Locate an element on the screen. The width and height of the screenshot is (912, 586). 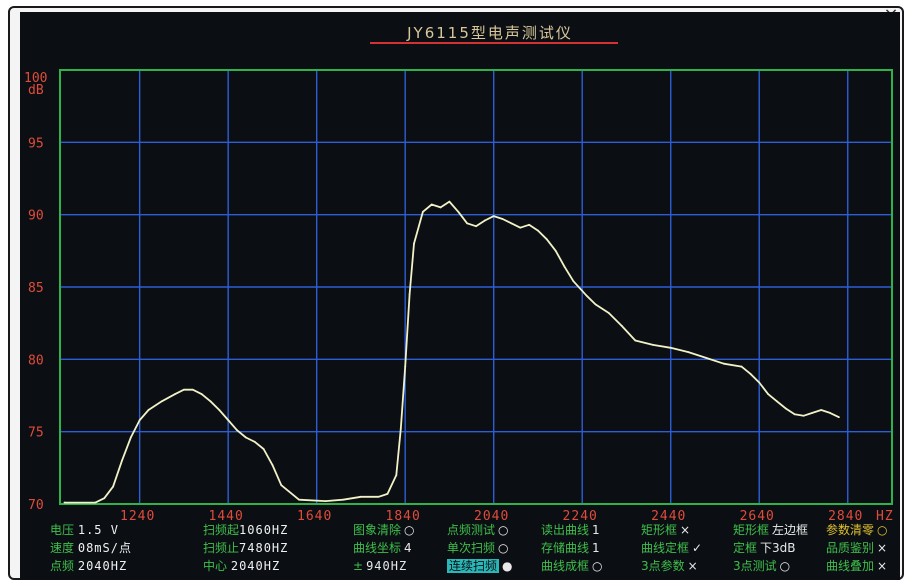
span-item: ±940HZ is located at coordinates (380, 566).